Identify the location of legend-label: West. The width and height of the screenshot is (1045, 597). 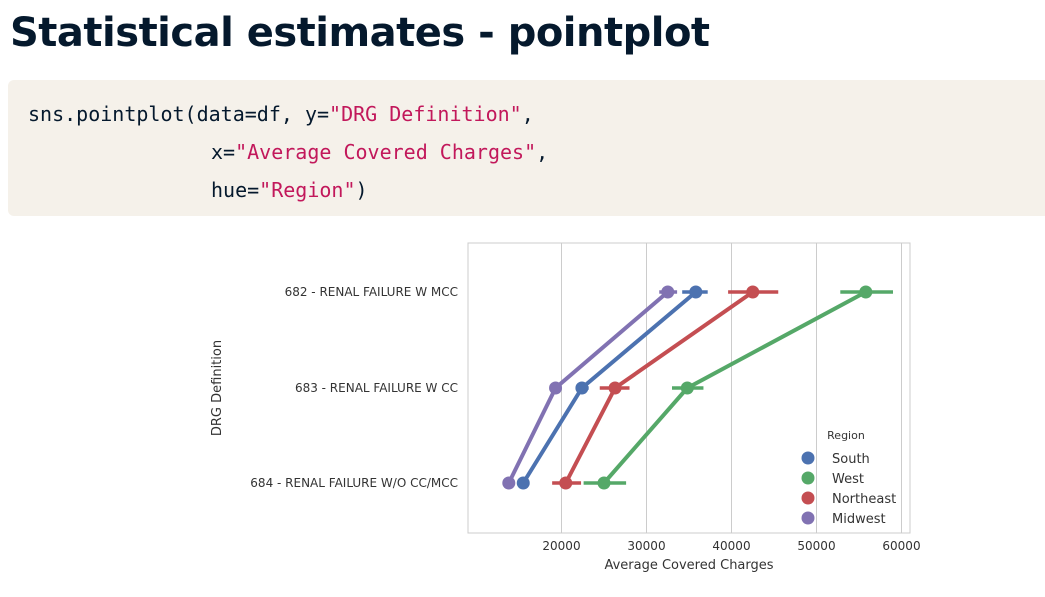
(848, 479).